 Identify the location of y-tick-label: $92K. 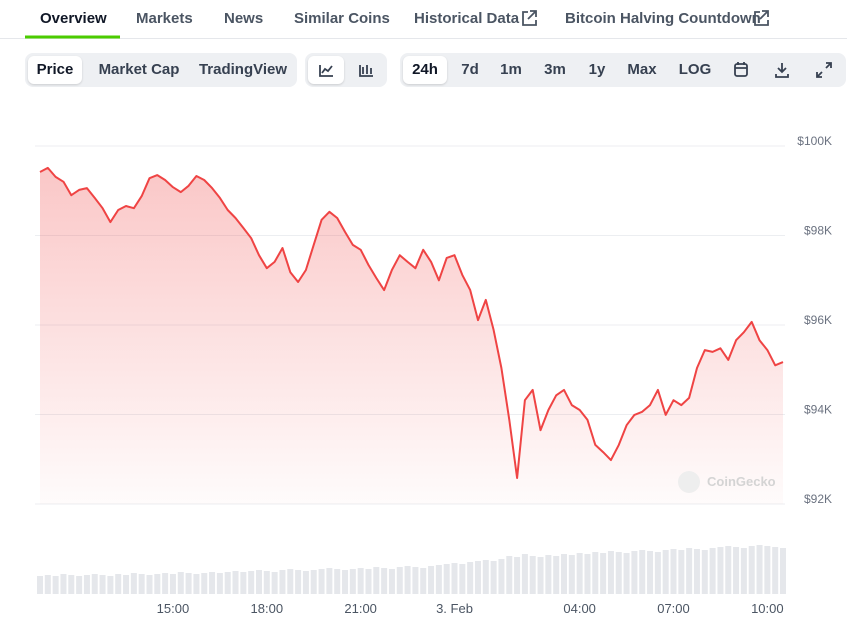
(818, 499).